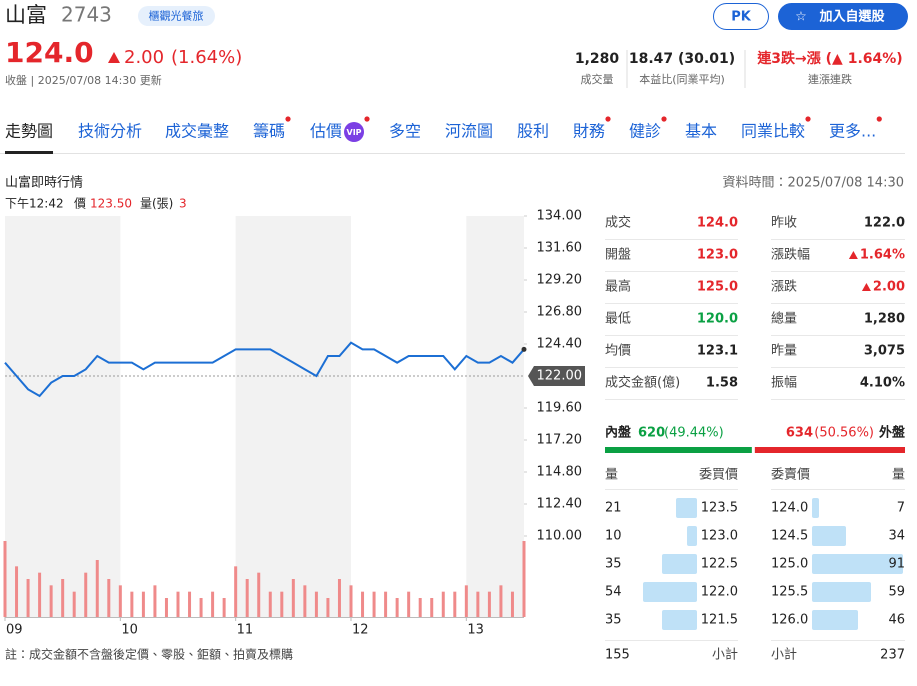 Image resolution: width=917 pixels, height=686 pixels. I want to click on bid-price: 122.0, so click(719, 592).